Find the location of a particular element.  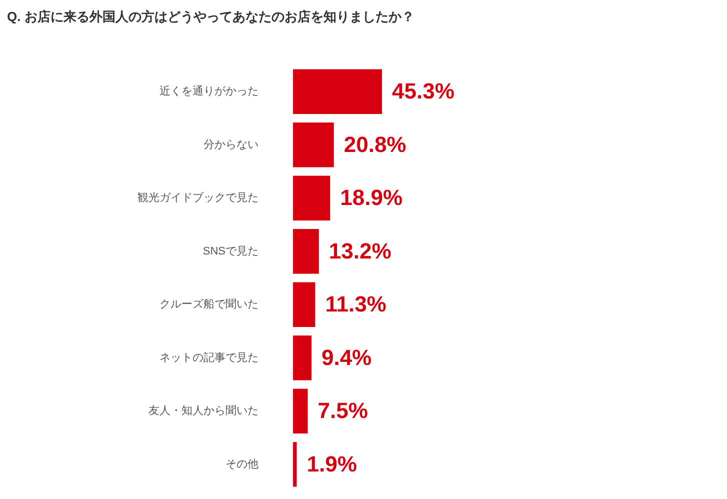

y-tick-label: その他 is located at coordinates (242, 464).